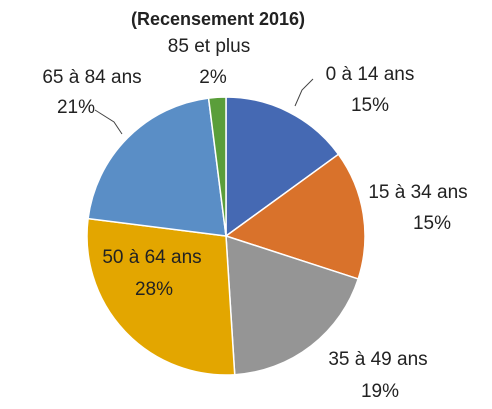 The image size is (492, 409). Describe the element at coordinates (370, 74) in the screenshot. I see `slice-label: 0 à 14 ans` at that location.